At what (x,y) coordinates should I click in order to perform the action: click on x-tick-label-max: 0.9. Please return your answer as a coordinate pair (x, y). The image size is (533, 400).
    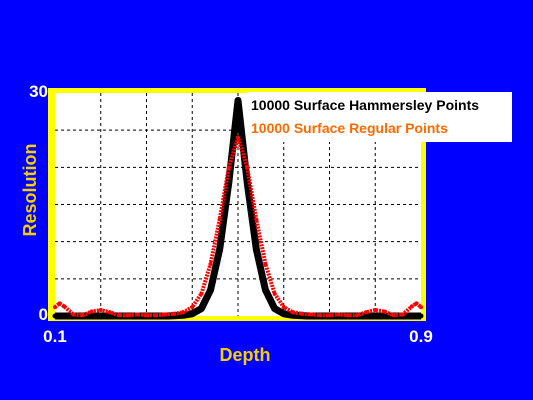
    Looking at the image, I should click on (421, 336).